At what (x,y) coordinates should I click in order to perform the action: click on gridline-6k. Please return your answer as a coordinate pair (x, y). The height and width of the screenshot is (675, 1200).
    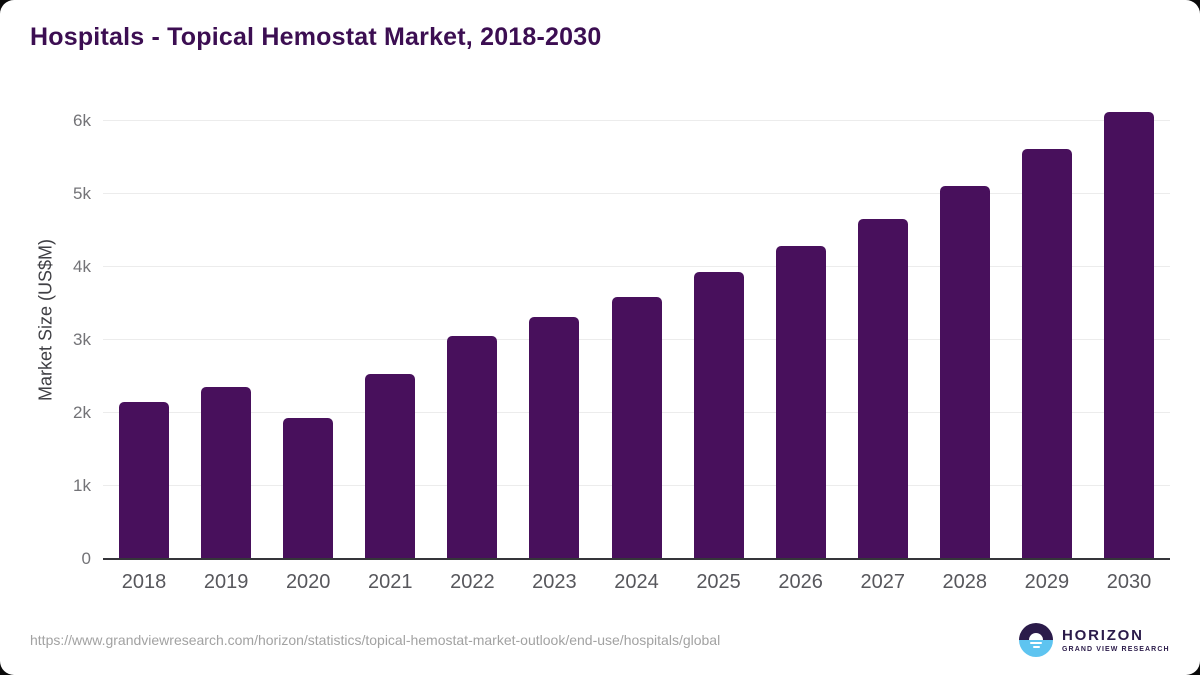
    Looking at the image, I should click on (636, 120).